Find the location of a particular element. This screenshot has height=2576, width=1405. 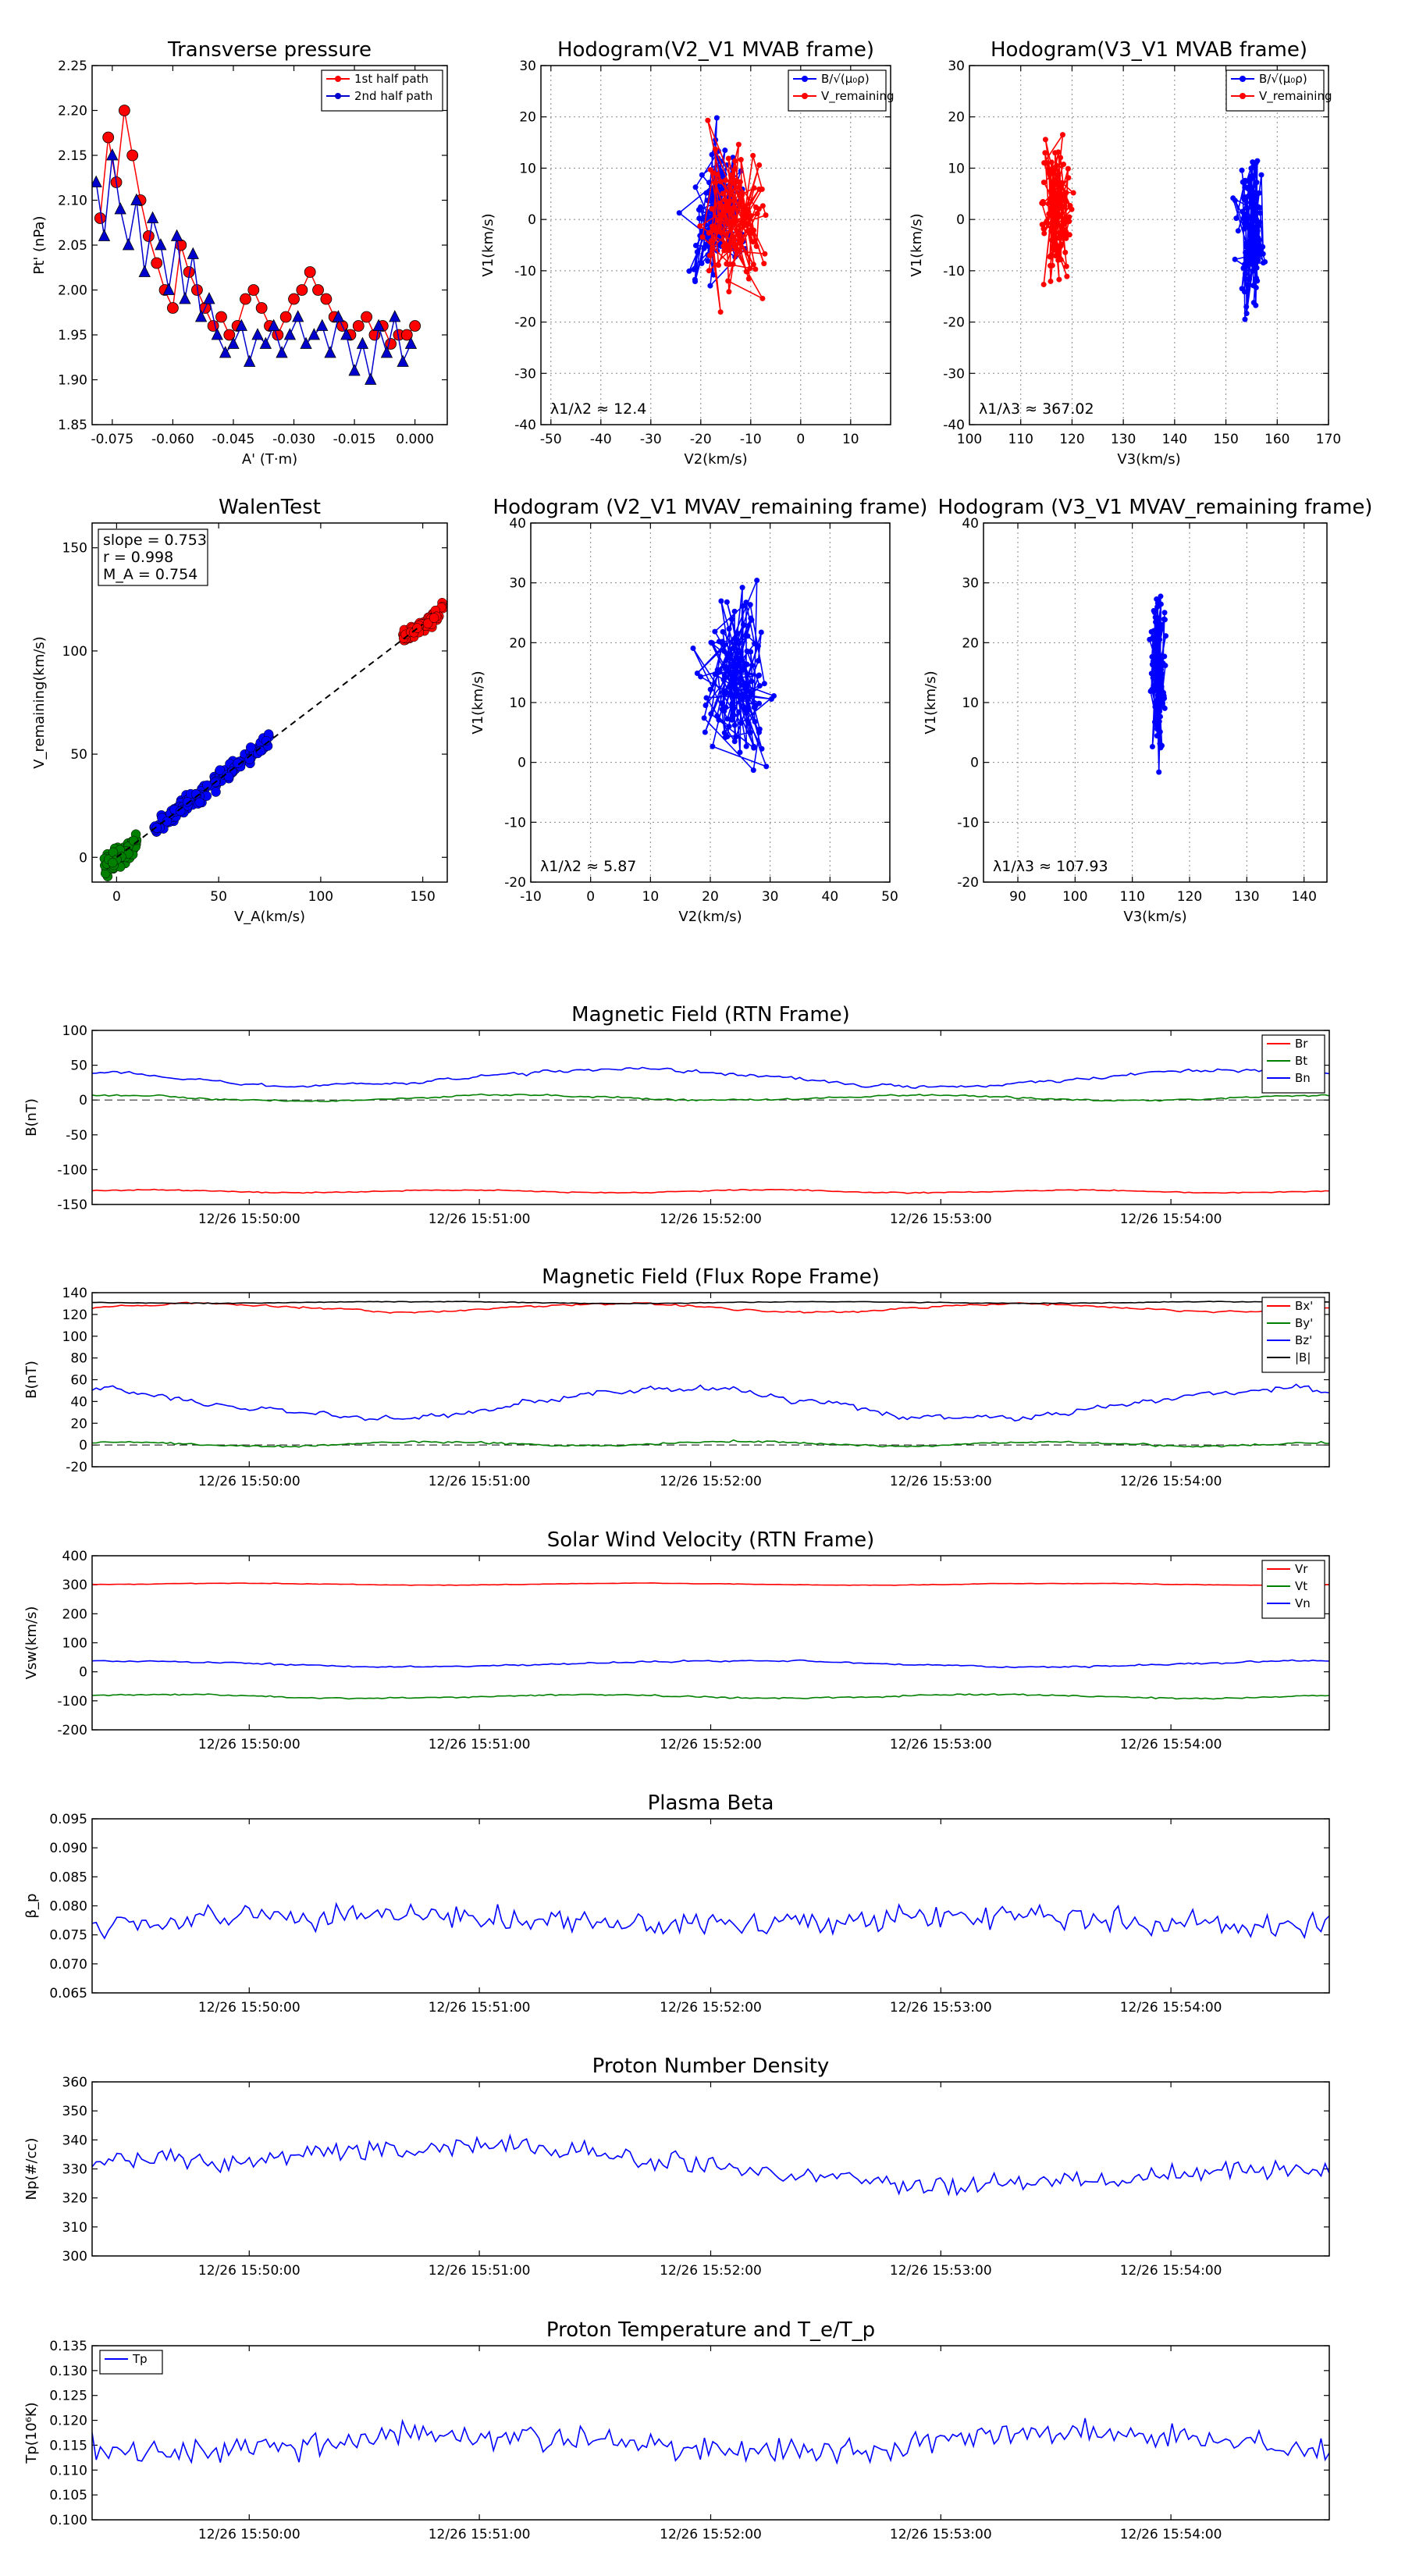

legend-box is located at coordinates (382, 90).